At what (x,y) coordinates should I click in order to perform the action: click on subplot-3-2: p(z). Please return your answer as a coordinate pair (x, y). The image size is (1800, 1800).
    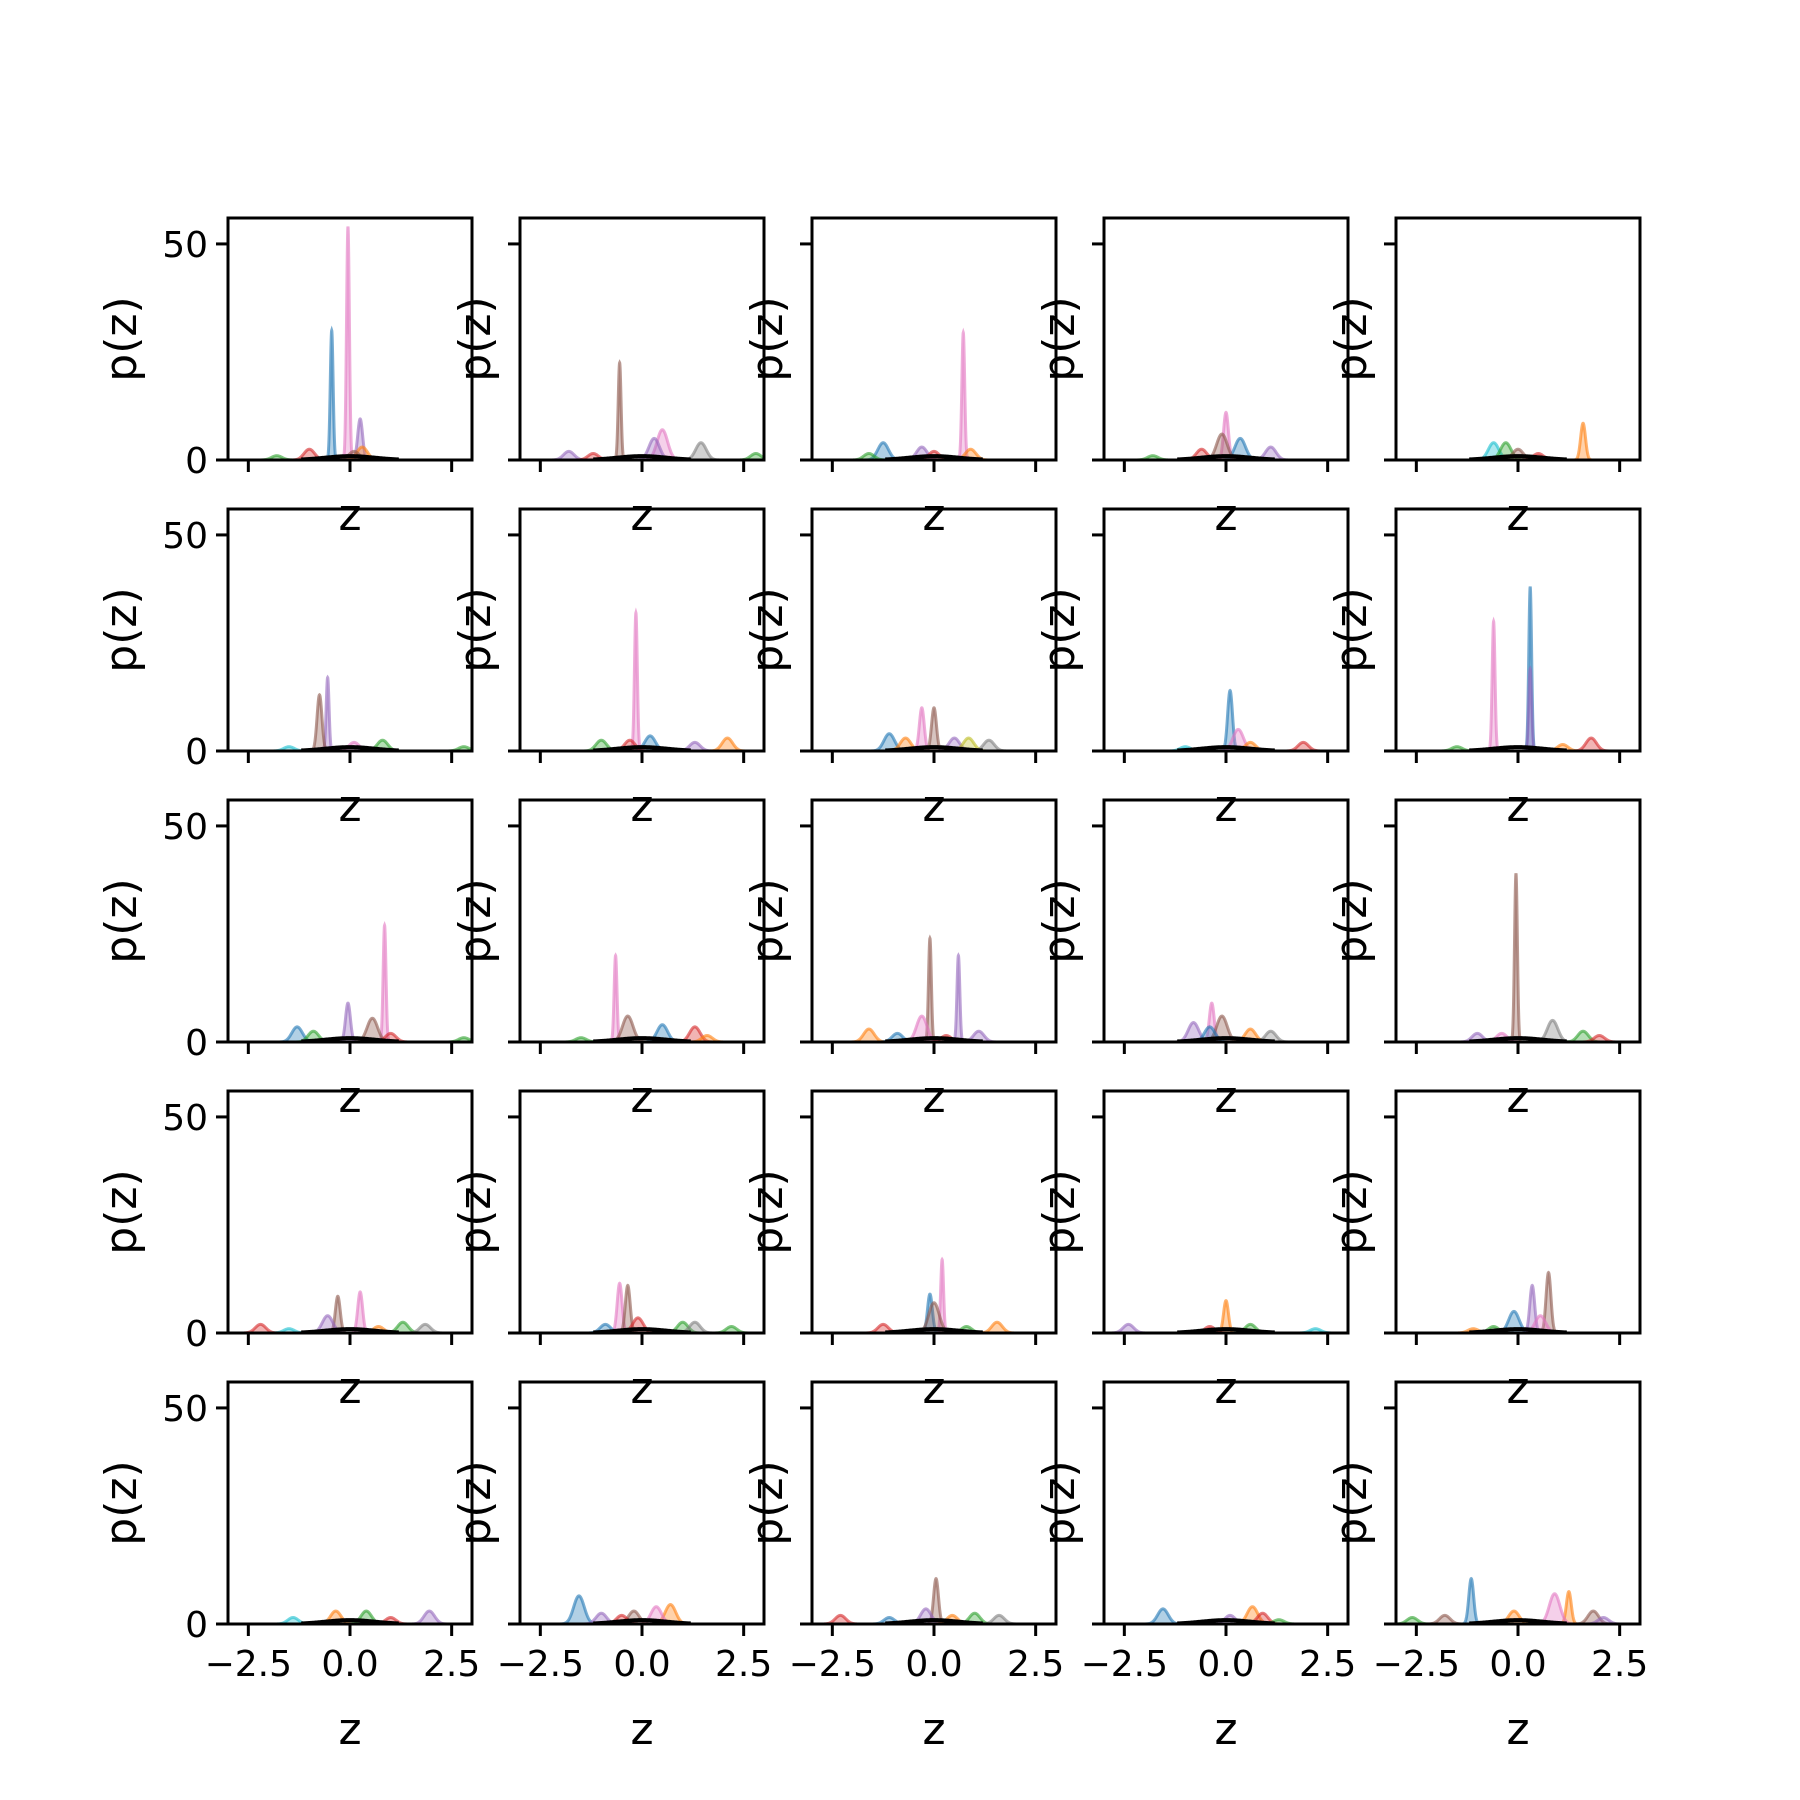
    Looking at the image, I should click on (608, 926).